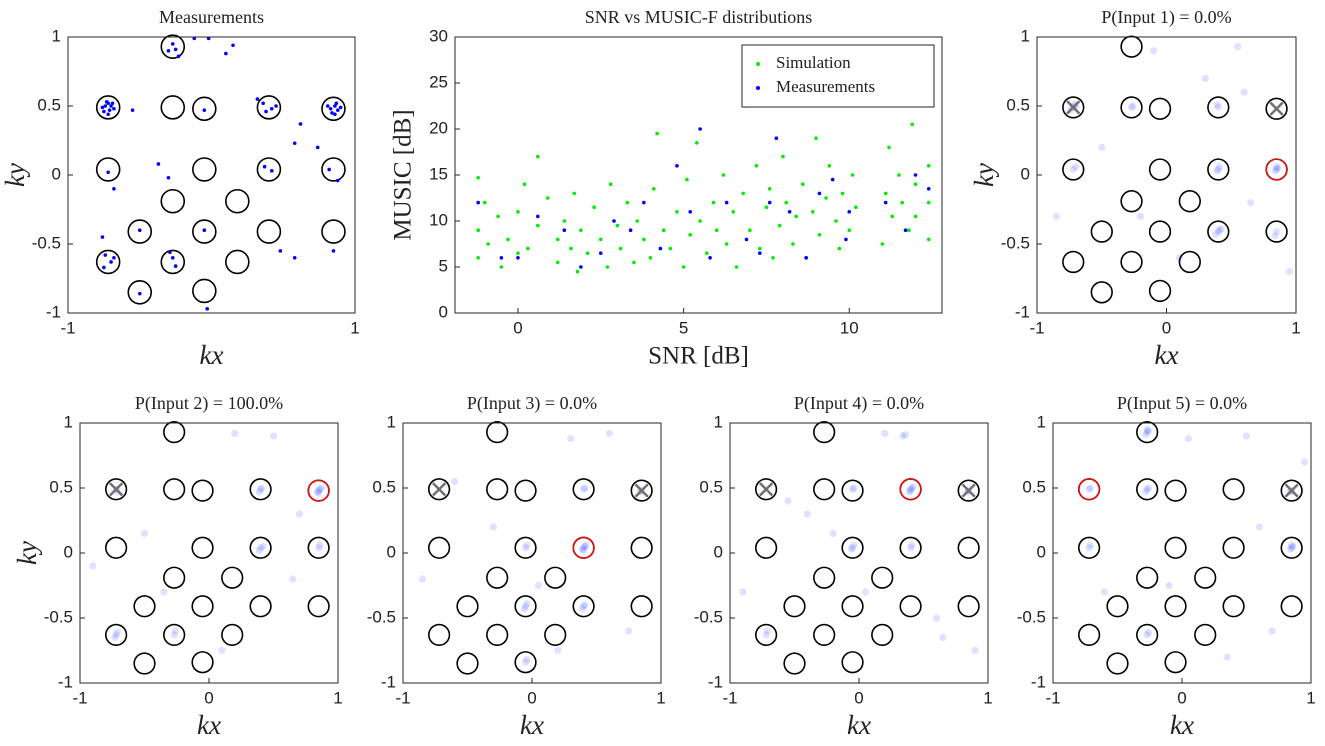 This screenshot has width=1325, height=746. Describe the element at coordinates (1182, 403) in the screenshot. I see `chart-title: P(Input 5) = 0.0%` at that location.